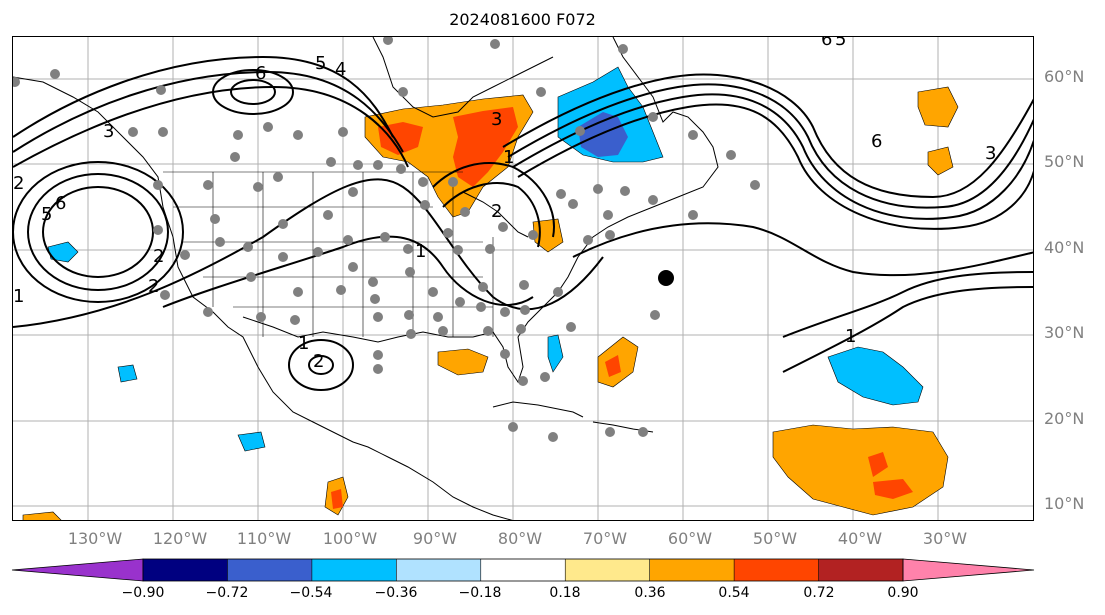 The width and height of the screenshot is (1105, 615). Describe the element at coordinates (968, 570) in the screenshot. I see `colorbar-extend-high` at that location.